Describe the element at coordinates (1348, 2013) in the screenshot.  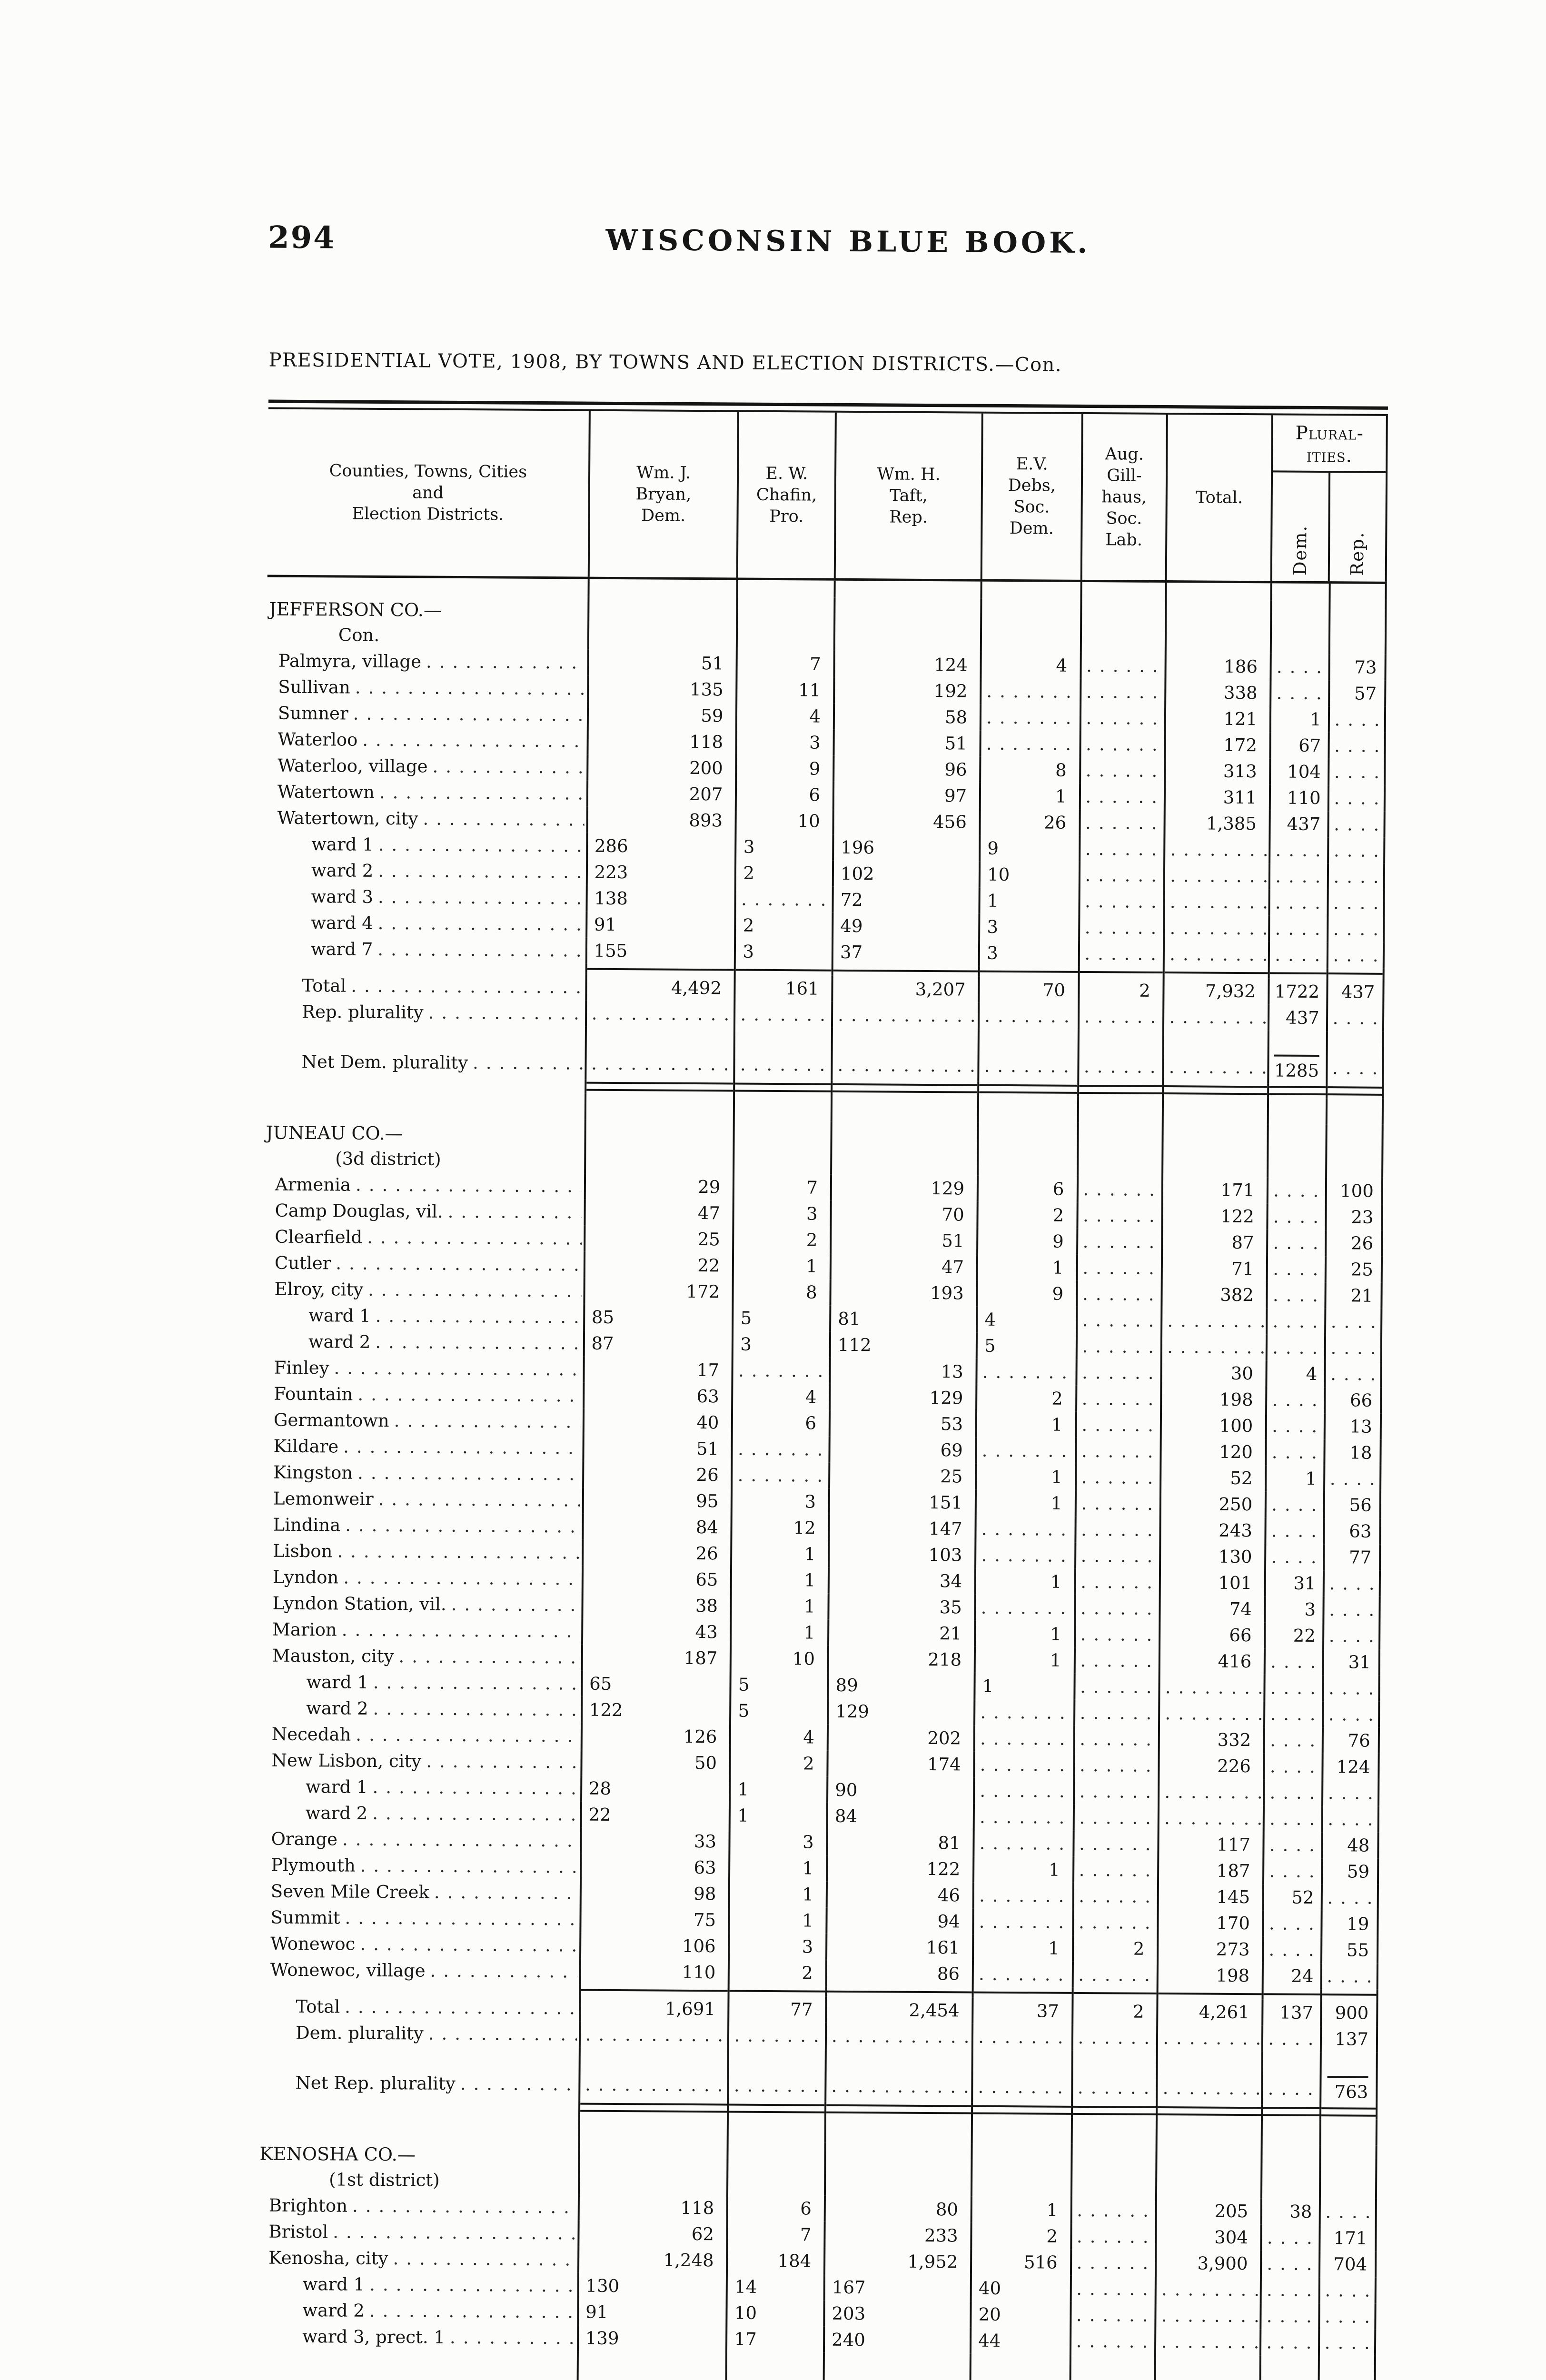
I see `cell-plurality-rep: 900` at that location.